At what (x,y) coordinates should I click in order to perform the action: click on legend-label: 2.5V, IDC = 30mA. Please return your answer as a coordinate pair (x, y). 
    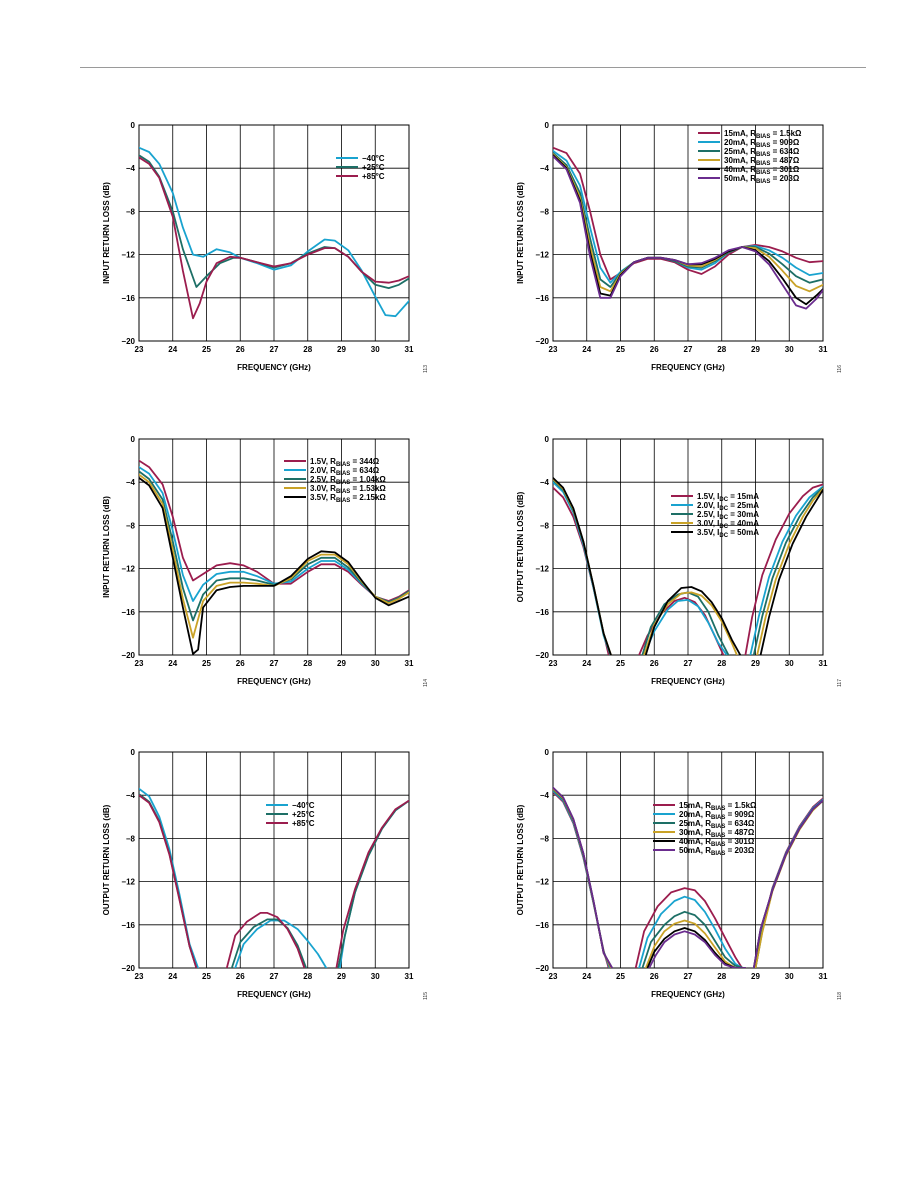
    Looking at the image, I should click on (728, 515).